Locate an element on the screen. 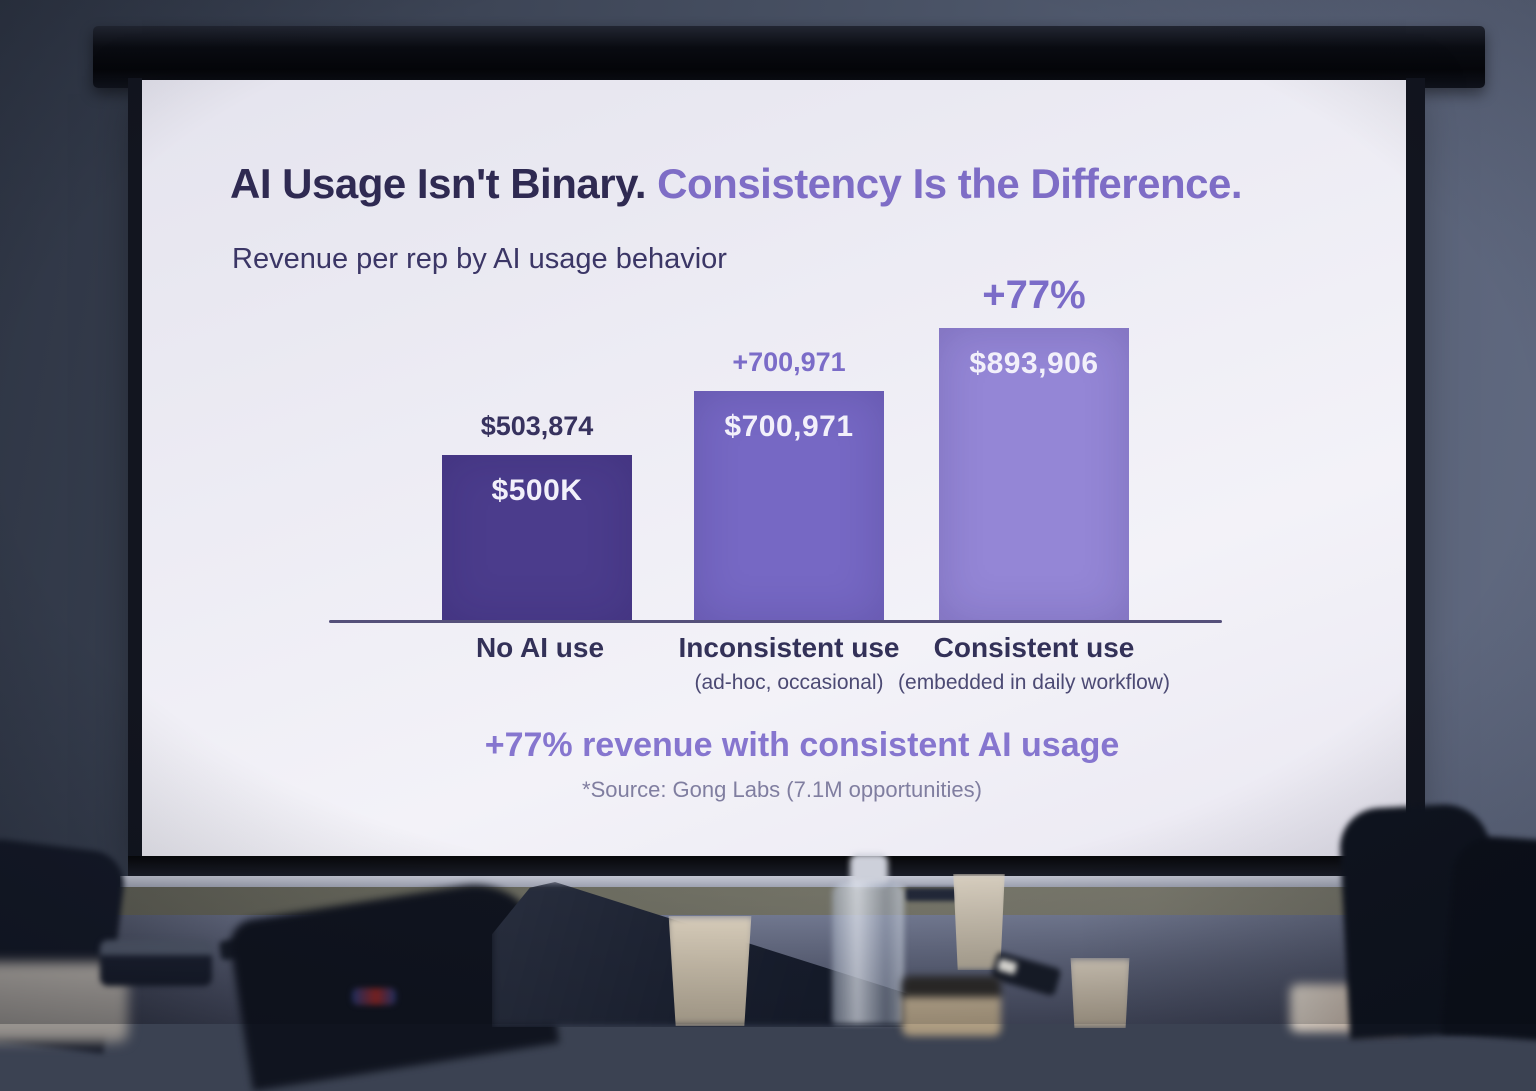  bar-column-no-ai-use: $503,874 $500K is located at coordinates (537, 350).